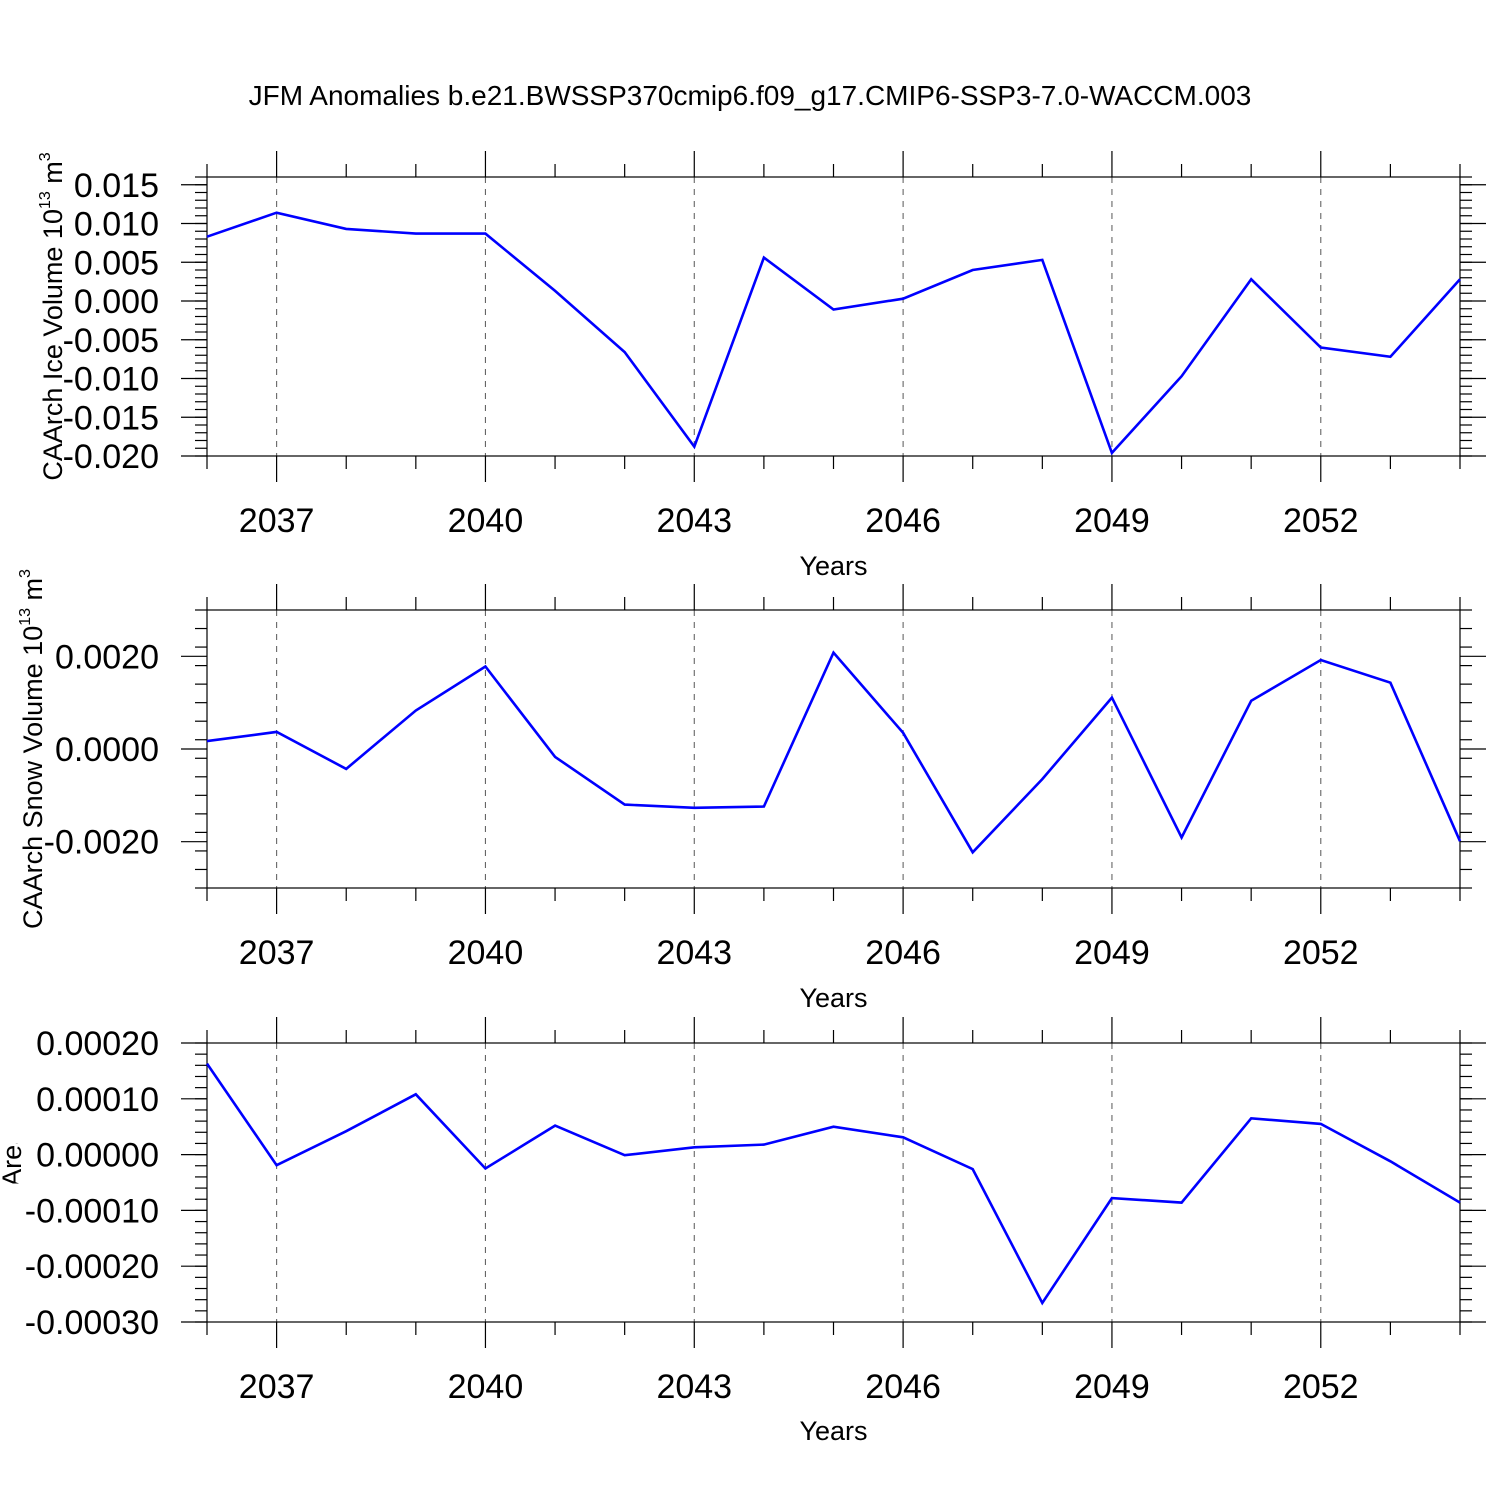 The image size is (1500, 1500). I want to click on y-axis-label: CAArch Ice Volume 1013 m3, so click(52, 316).